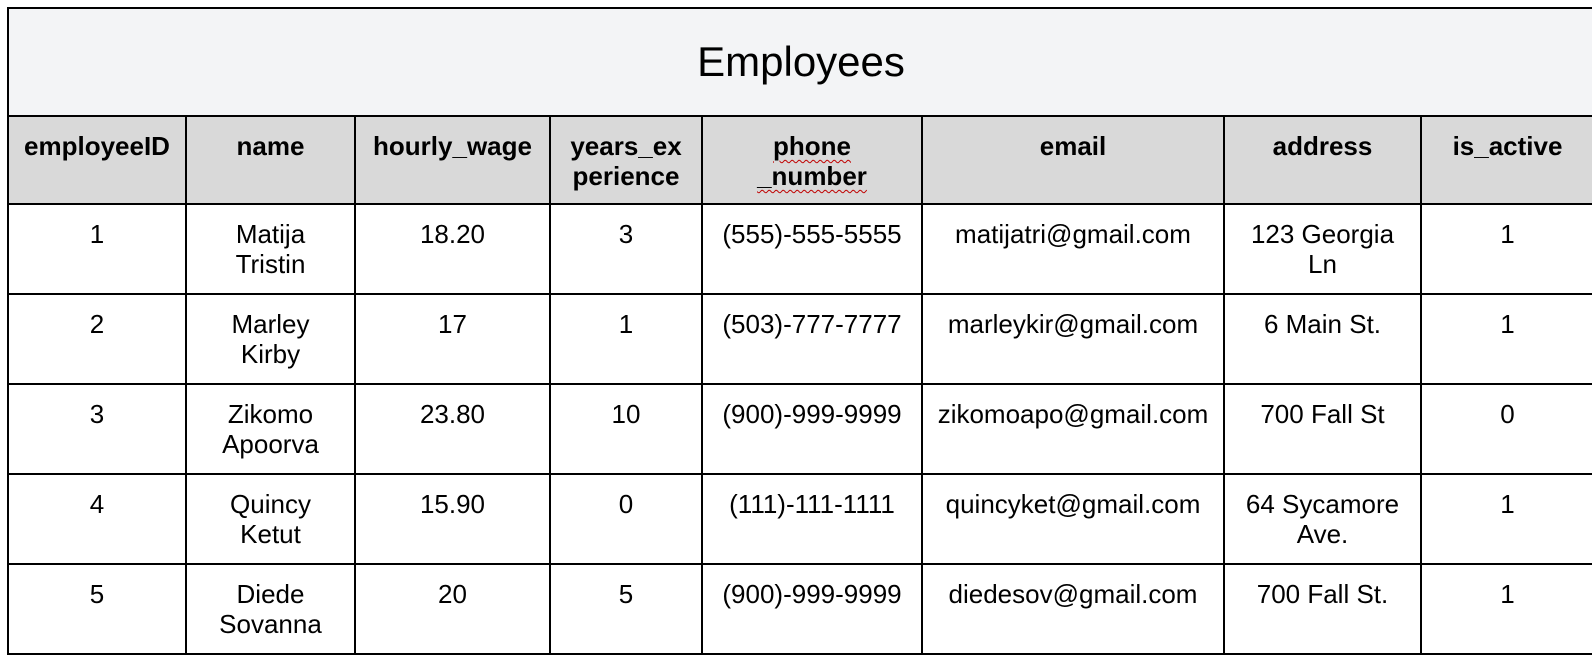 The height and width of the screenshot is (672, 1592). I want to click on cell-employee-id: 1, so click(97, 249).